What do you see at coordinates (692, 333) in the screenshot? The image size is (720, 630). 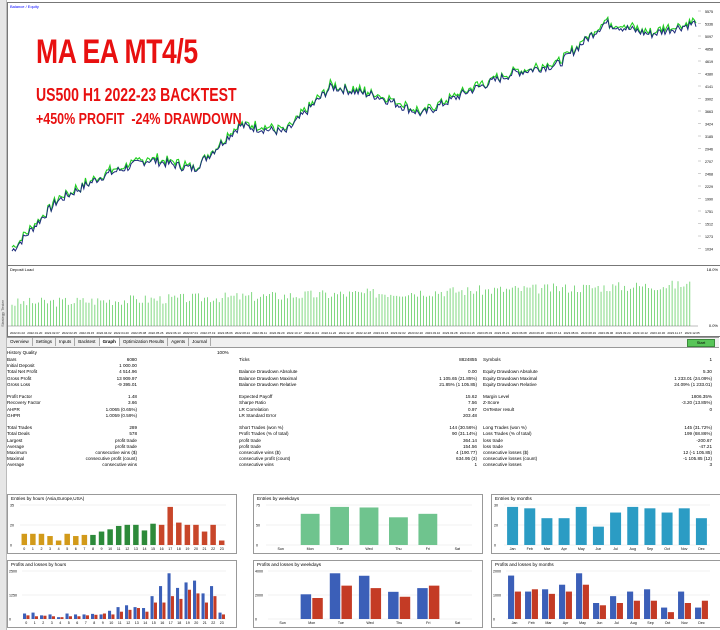 I see `x-tick: 2023.12.05` at bounding box center [692, 333].